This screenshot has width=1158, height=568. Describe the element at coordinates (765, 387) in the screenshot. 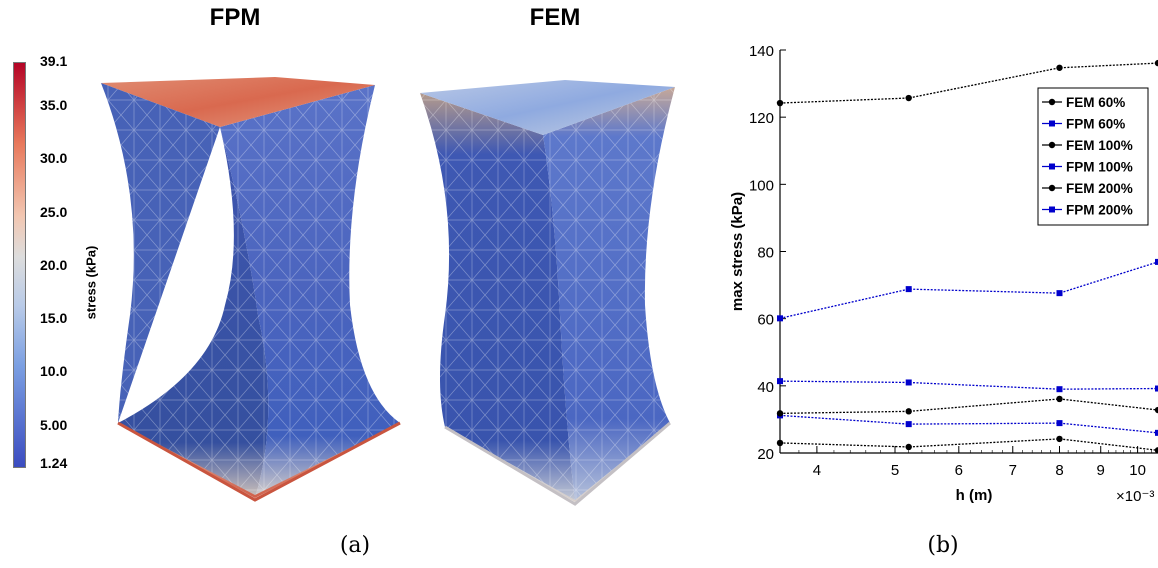

I see `y-tick-label: 40` at that location.